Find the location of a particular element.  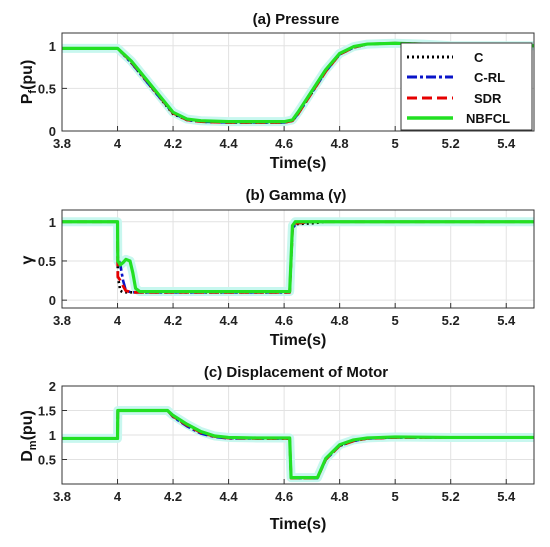

legend-label-nbfcl: NBFCL is located at coordinates (488, 118).